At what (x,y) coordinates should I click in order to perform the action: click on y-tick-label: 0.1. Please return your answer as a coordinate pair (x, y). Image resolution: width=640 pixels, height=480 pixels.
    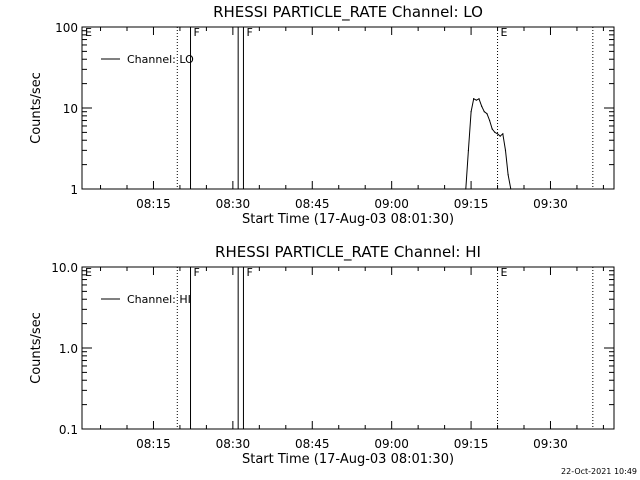
    Looking at the image, I should click on (68, 430).